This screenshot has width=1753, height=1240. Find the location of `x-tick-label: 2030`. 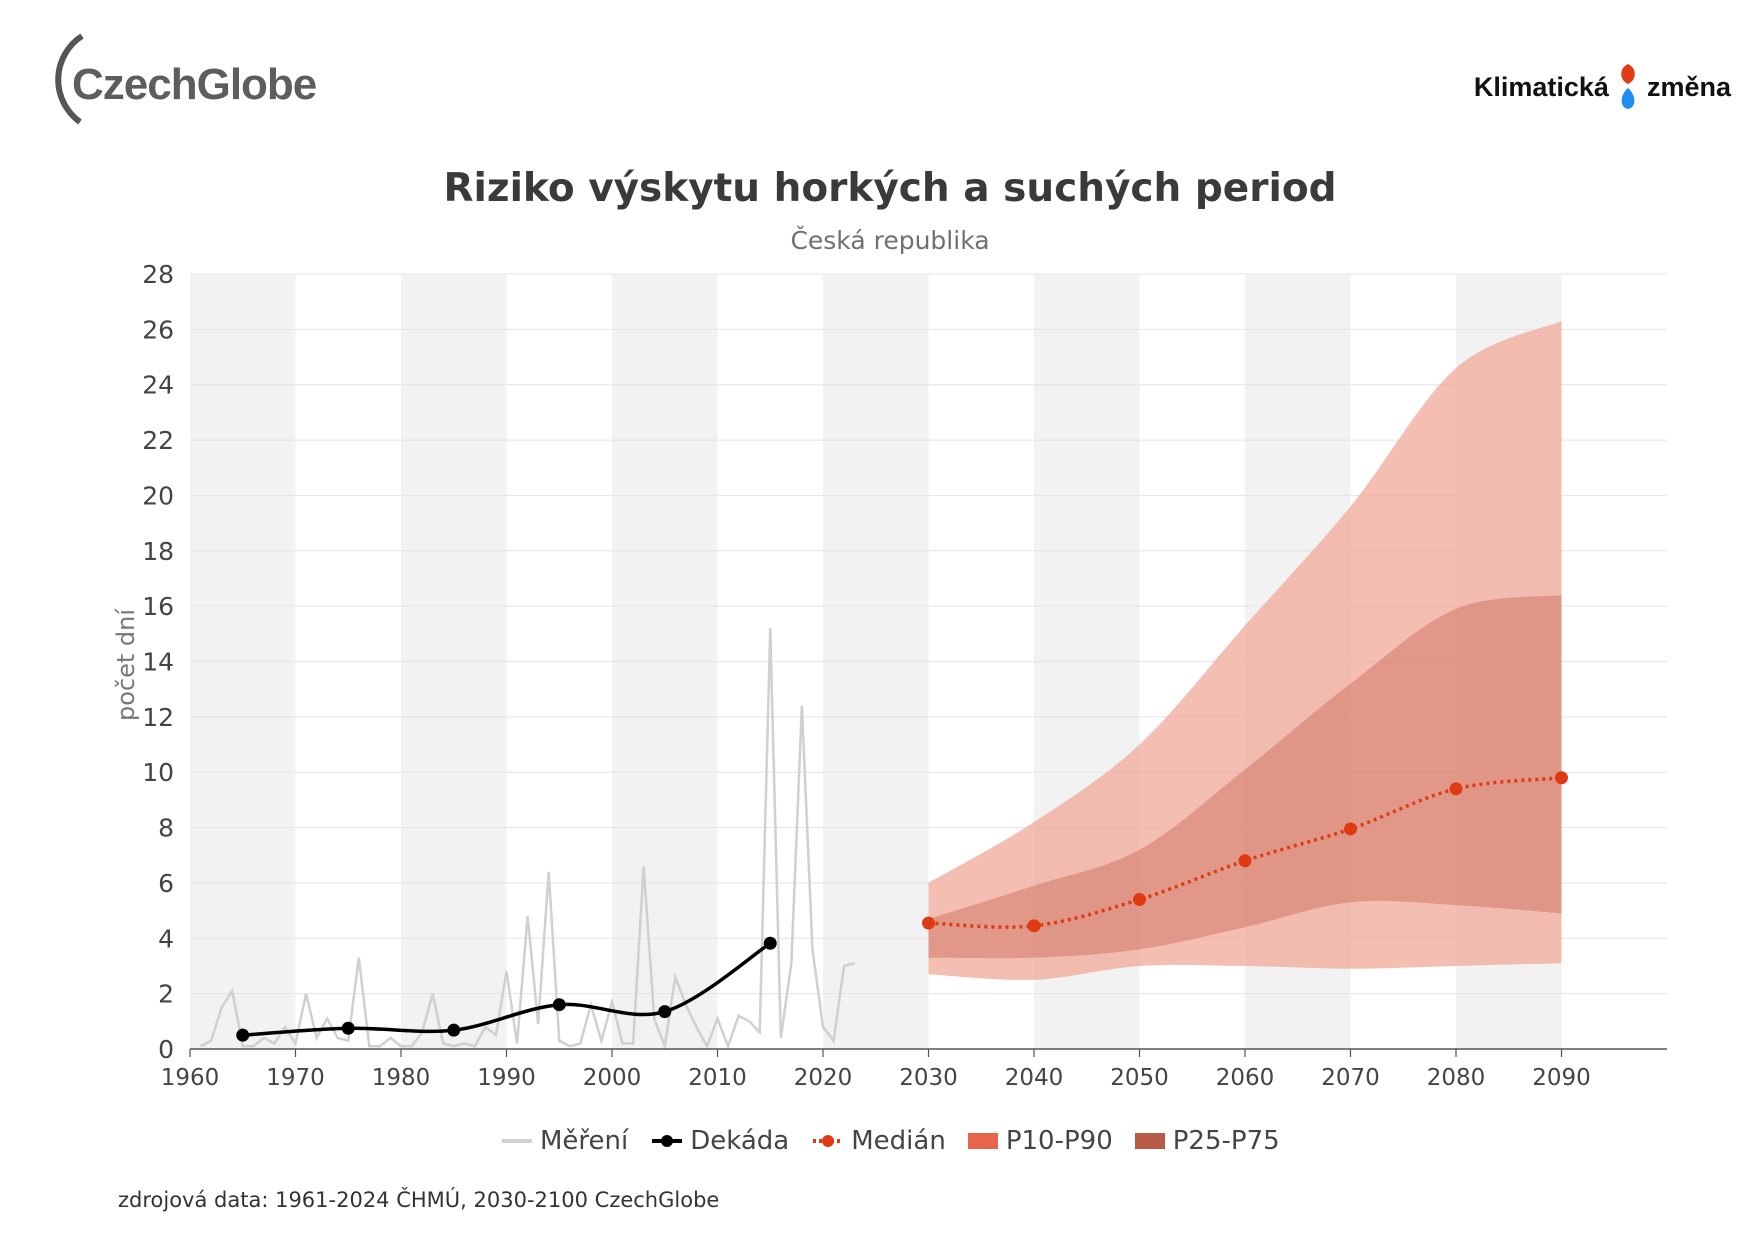

x-tick-label: 2030 is located at coordinates (928, 1078).